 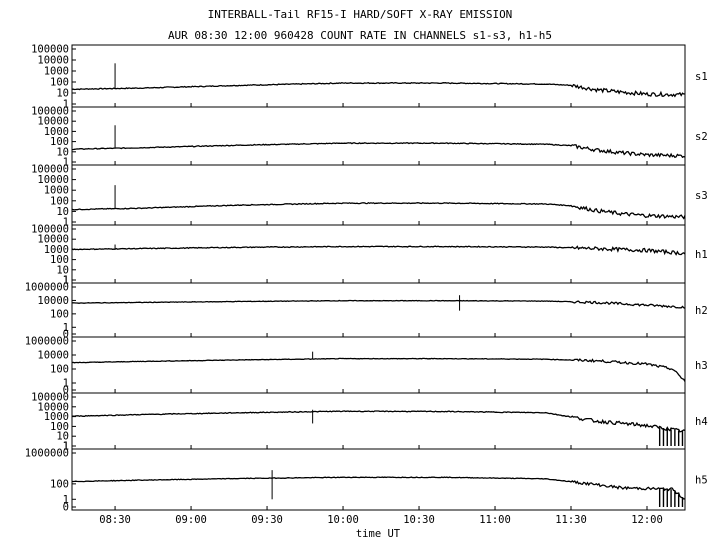 I want to click on y-tick-label-h3: 0, so click(x=66, y=391).